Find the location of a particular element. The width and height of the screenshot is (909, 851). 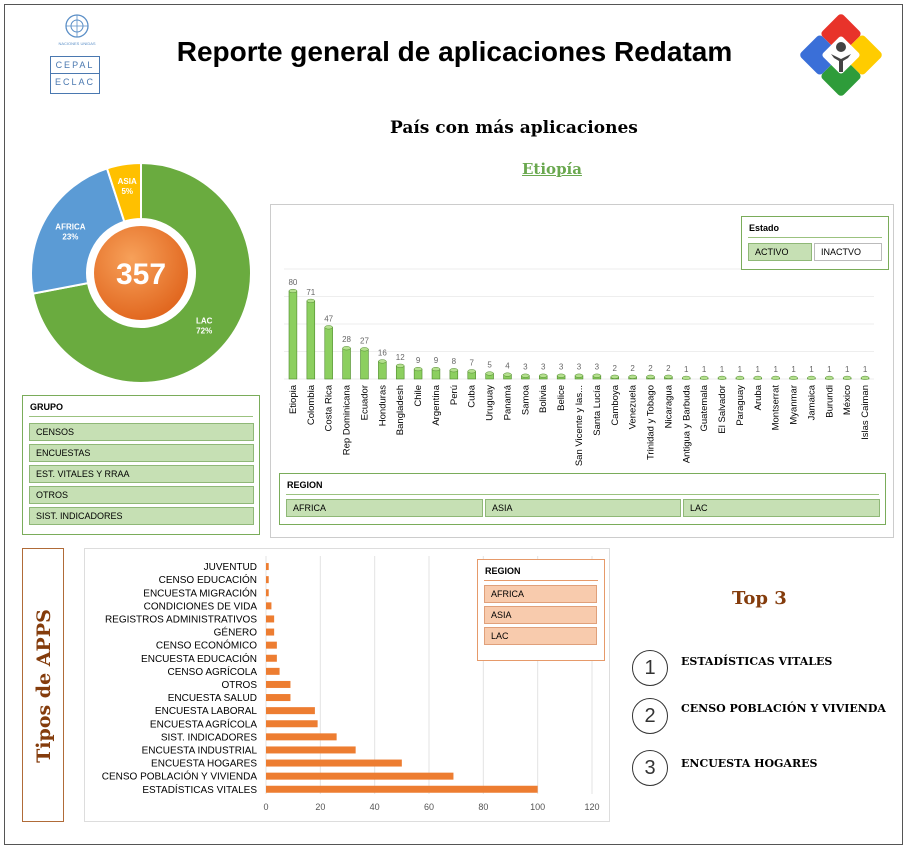

donut-total: 357 is located at coordinates (141, 274).